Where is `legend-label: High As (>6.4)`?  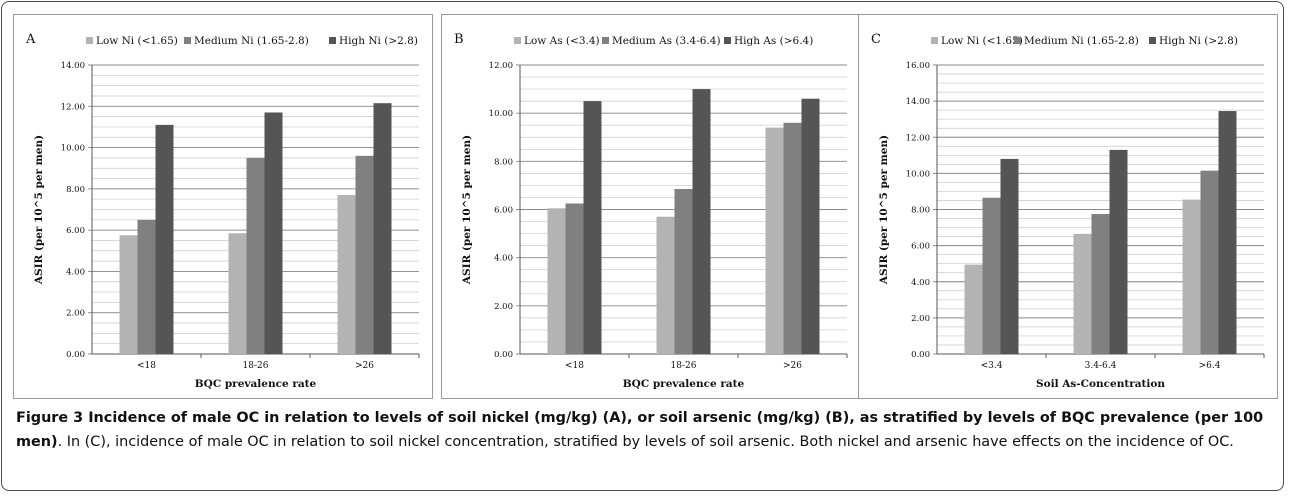
legend-label: High As (>6.4) is located at coordinates (773, 41).